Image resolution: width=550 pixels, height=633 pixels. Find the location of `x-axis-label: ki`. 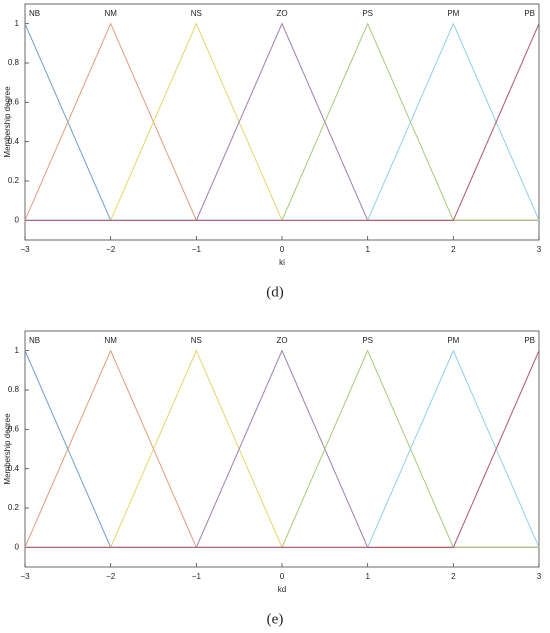

x-axis-label: ki is located at coordinates (282, 262).